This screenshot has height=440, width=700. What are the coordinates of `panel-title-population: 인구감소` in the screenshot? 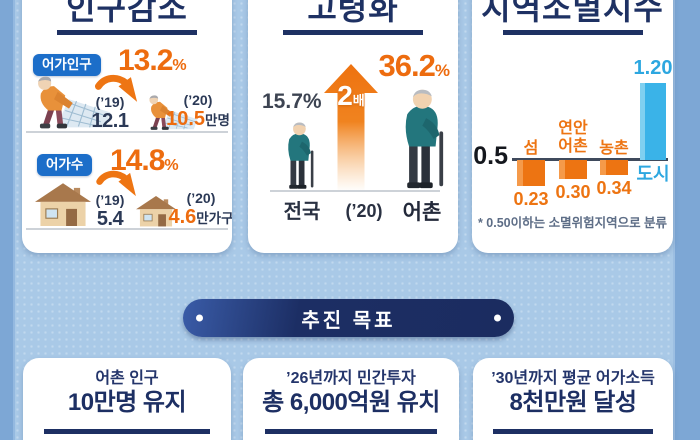 It's located at (127, 13).